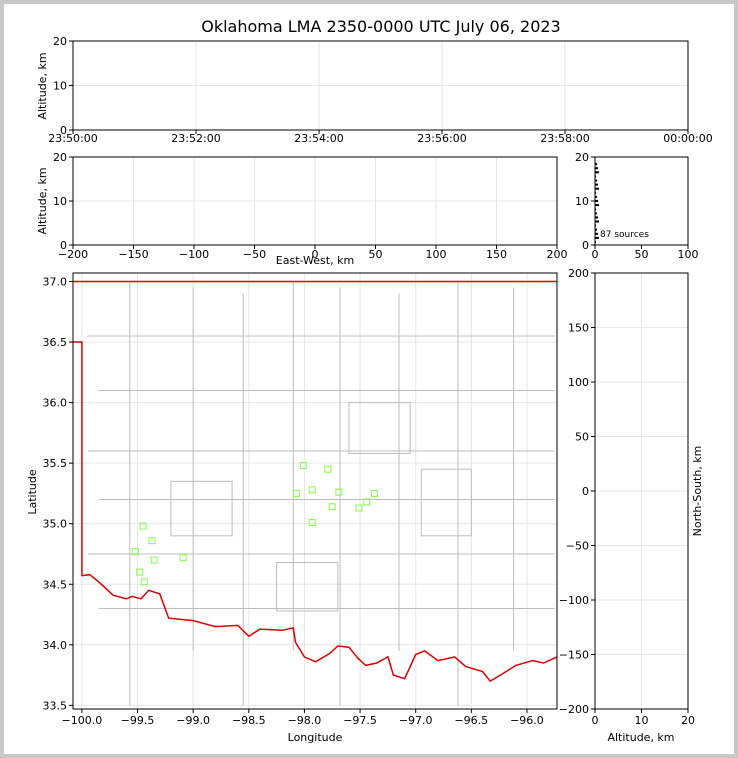  What do you see at coordinates (73, 254) in the screenshot?
I see `ew-panel-xtick-label: −200` at bounding box center [73, 254].